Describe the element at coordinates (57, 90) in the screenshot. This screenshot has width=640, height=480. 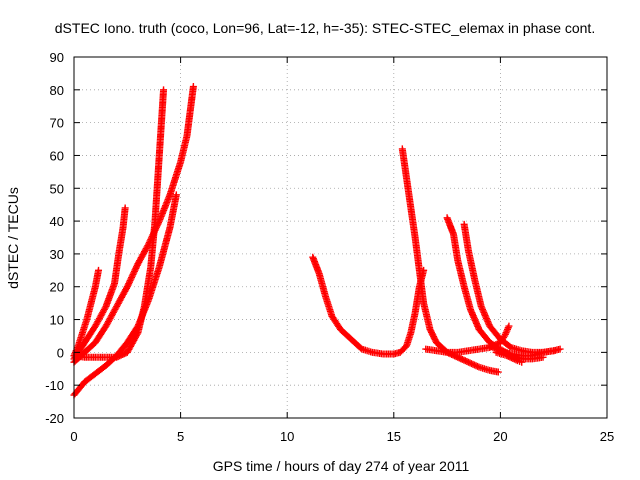
I see `y-tick-label: 80` at that location.